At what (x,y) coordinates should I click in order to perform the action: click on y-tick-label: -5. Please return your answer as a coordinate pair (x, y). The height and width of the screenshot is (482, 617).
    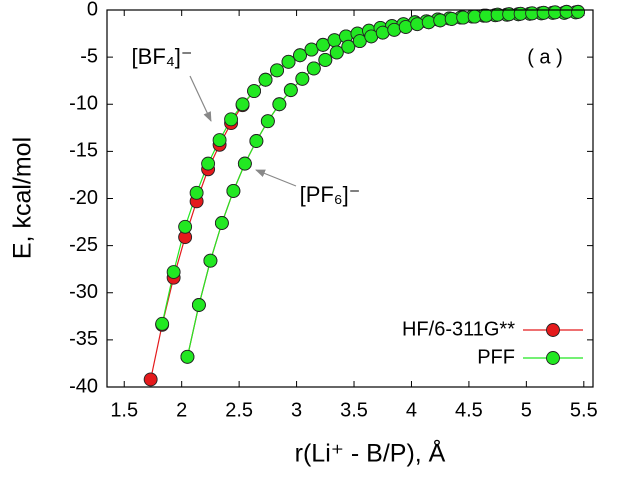
    Looking at the image, I should click on (89, 56).